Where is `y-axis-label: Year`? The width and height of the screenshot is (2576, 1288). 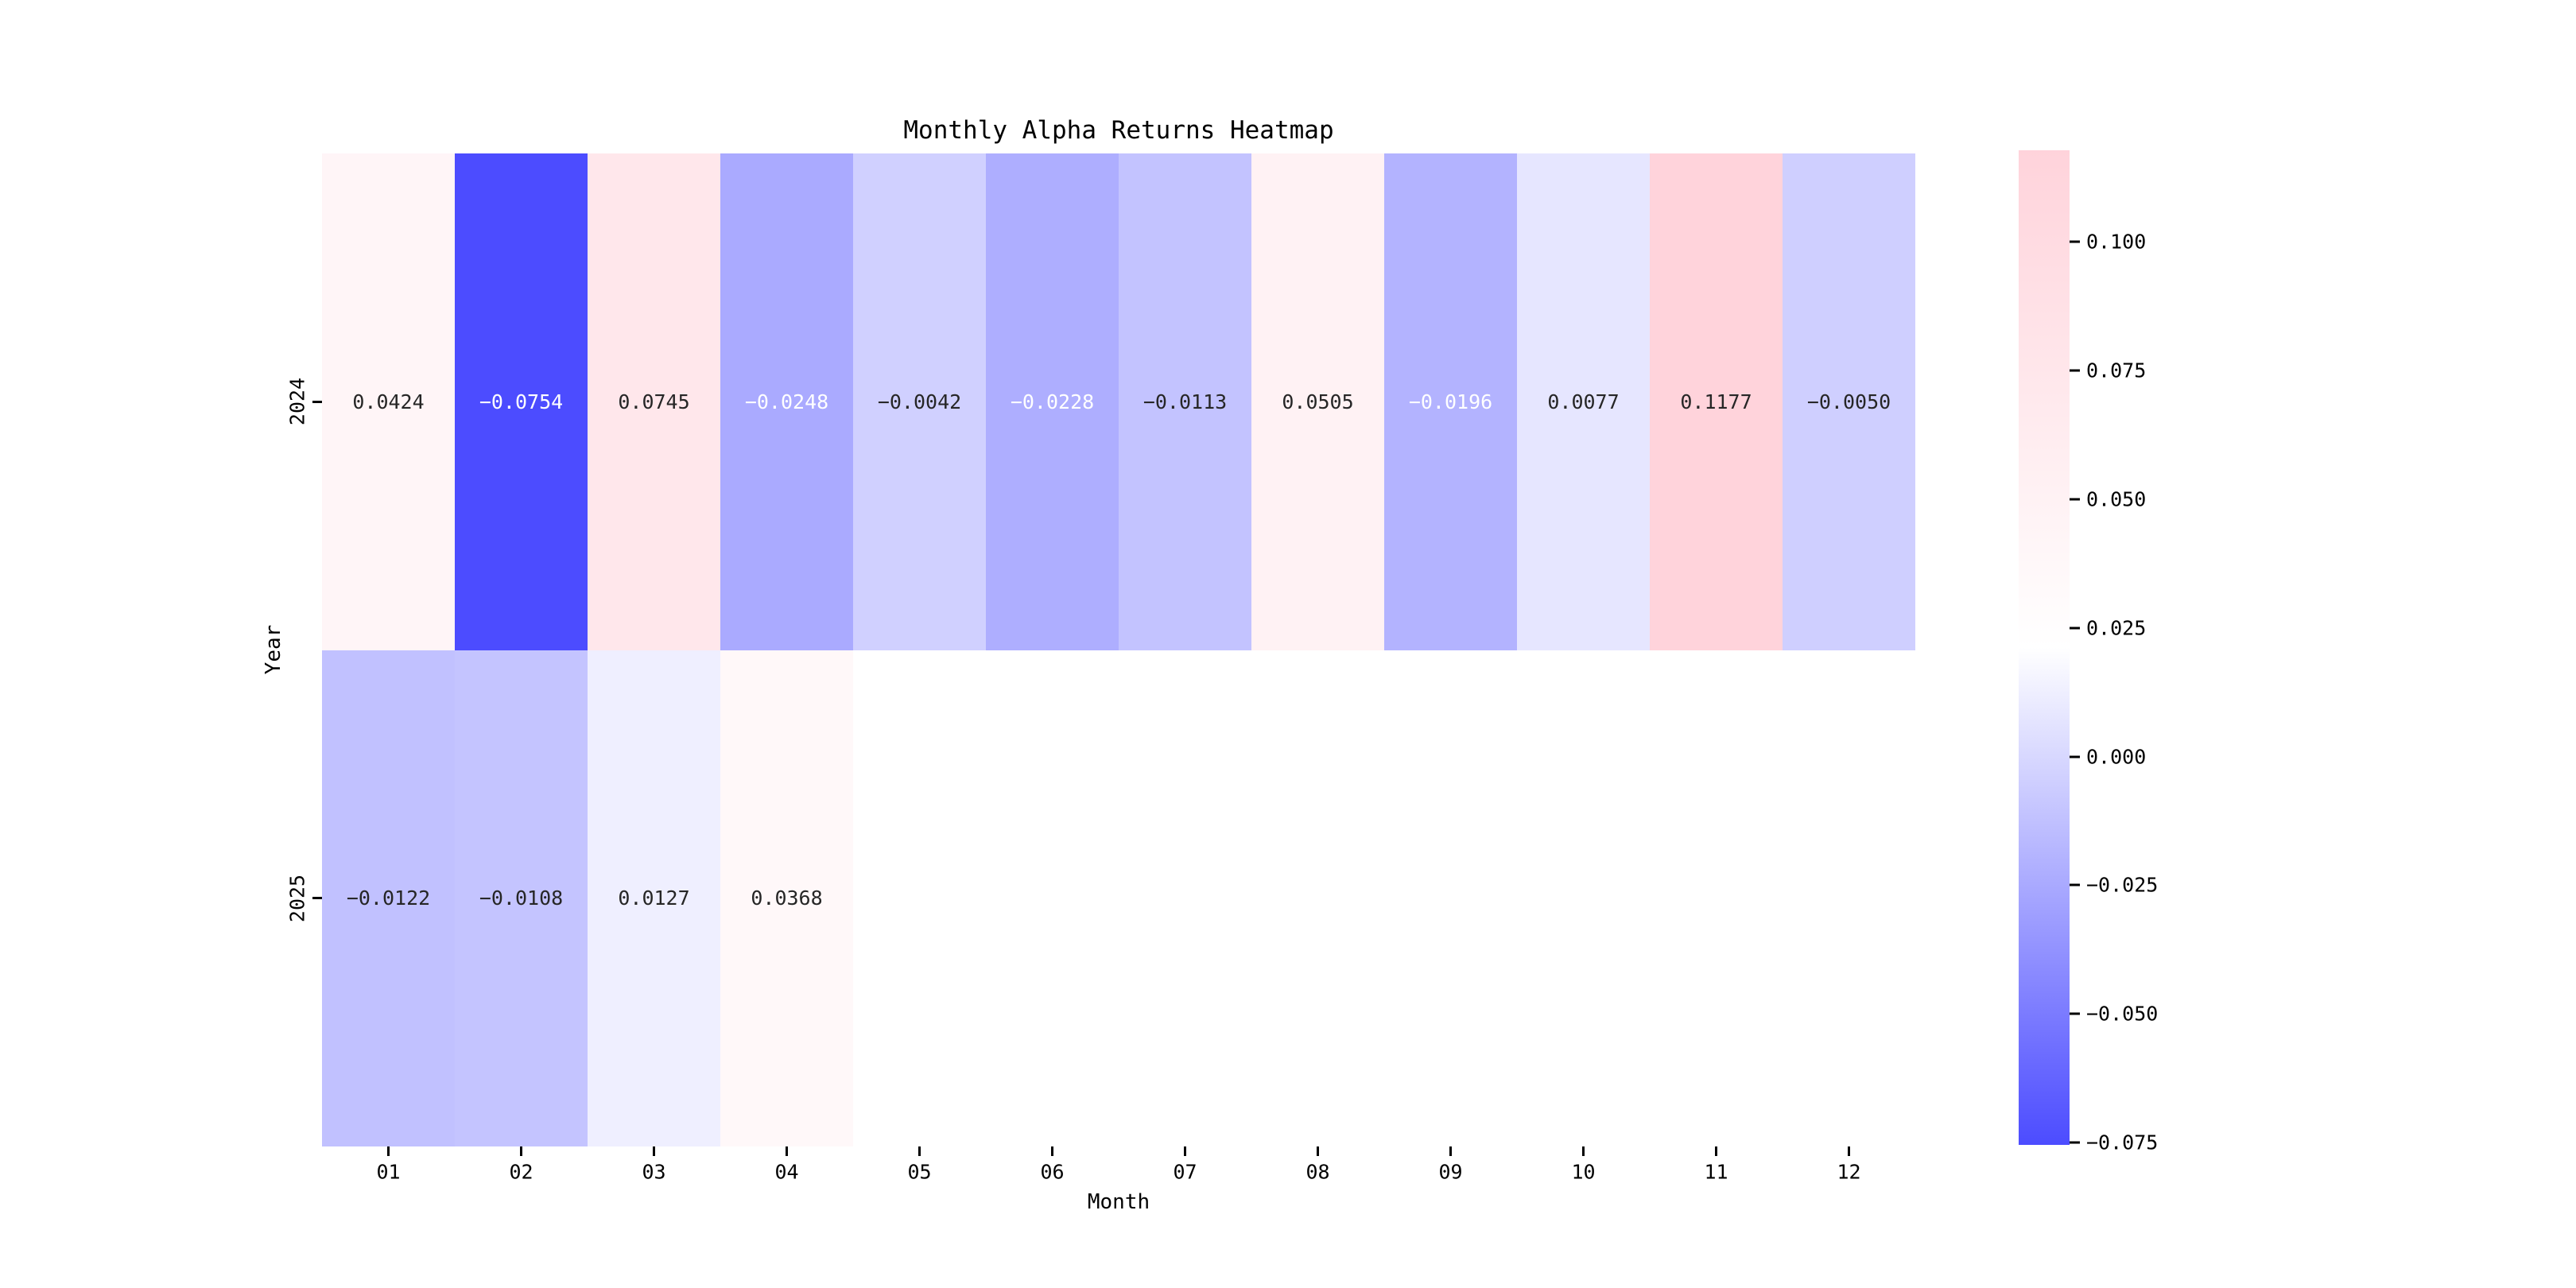 y-axis-label: Year is located at coordinates (273, 649).